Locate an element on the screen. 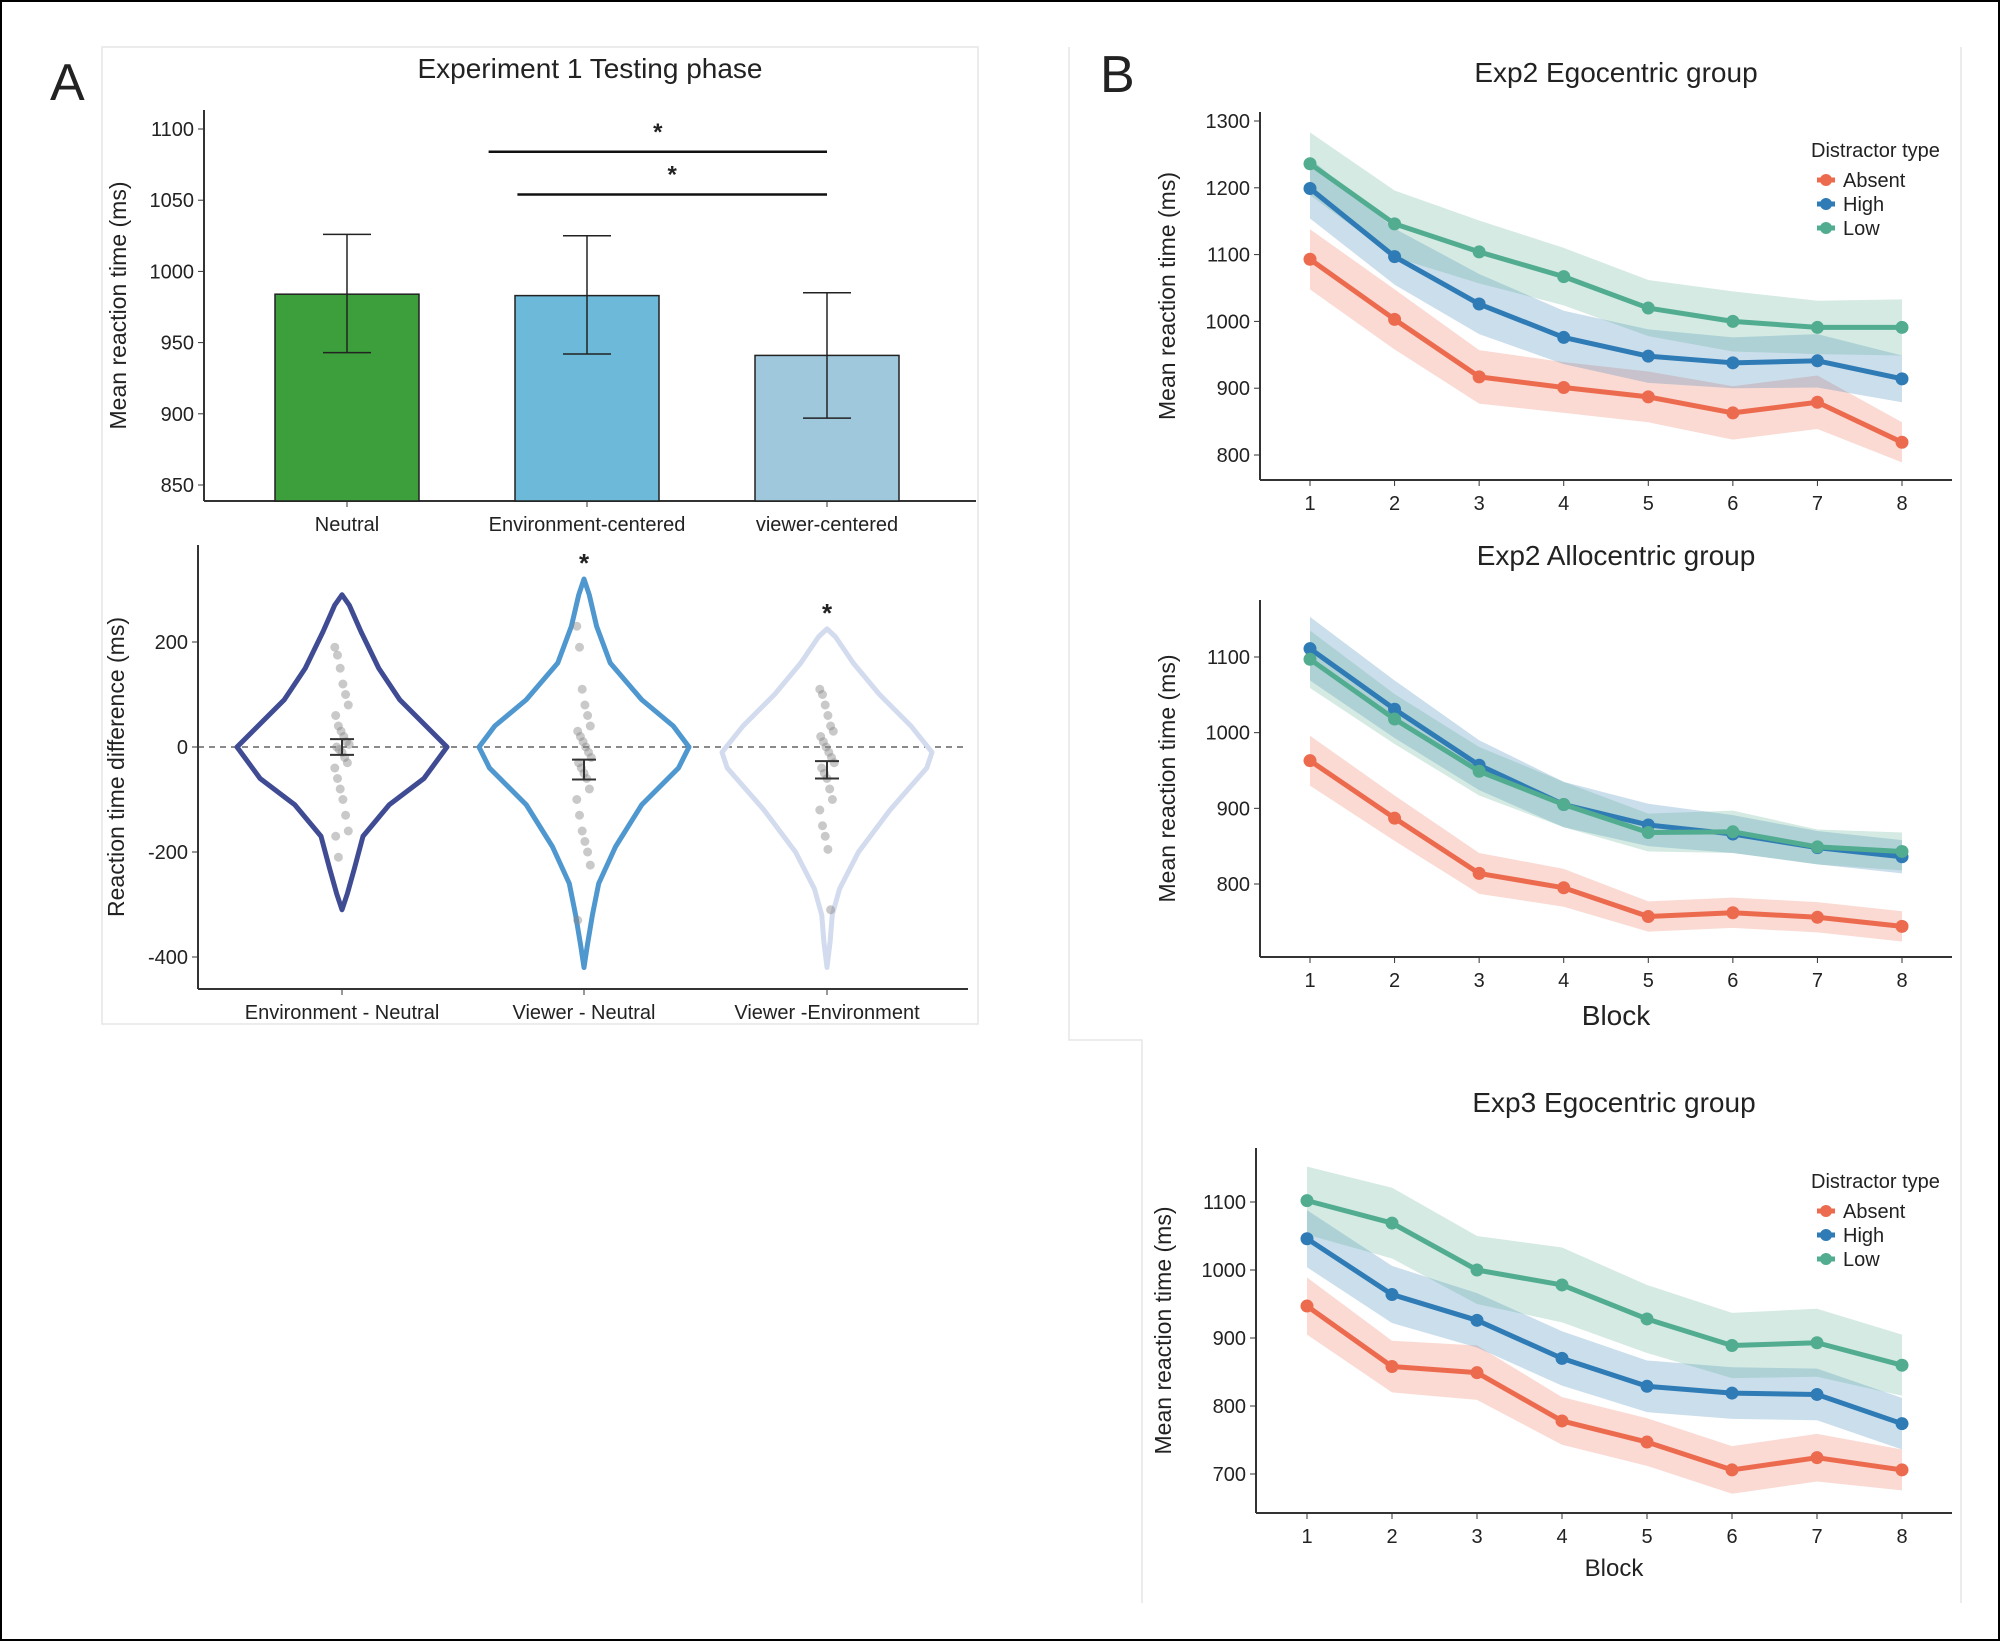 The width and height of the screenshot is (2000, 1641). y-tick-label: 800 is located at coordinates (1233, 885).